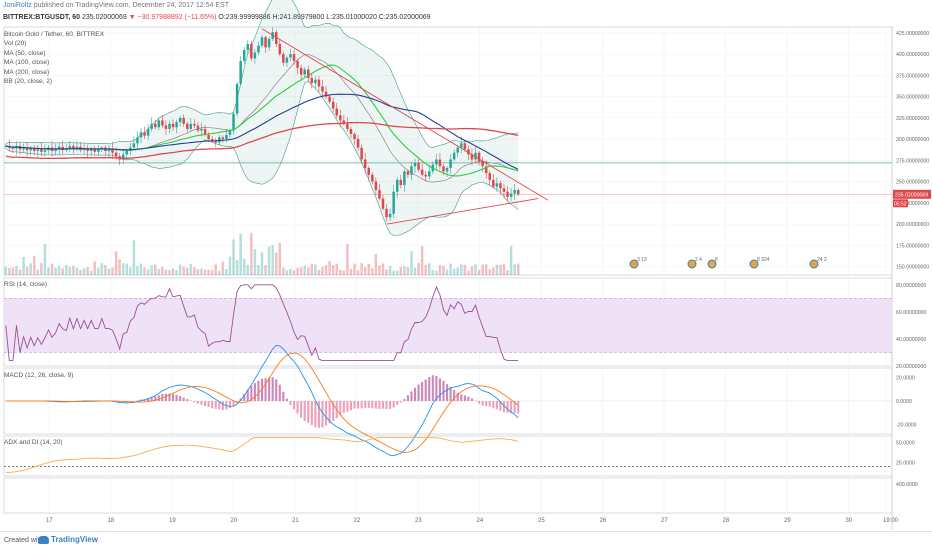 The height and width of the screenshot is (550, 932). I want to click on author-link: JoniRoltz, so click(17, 5).